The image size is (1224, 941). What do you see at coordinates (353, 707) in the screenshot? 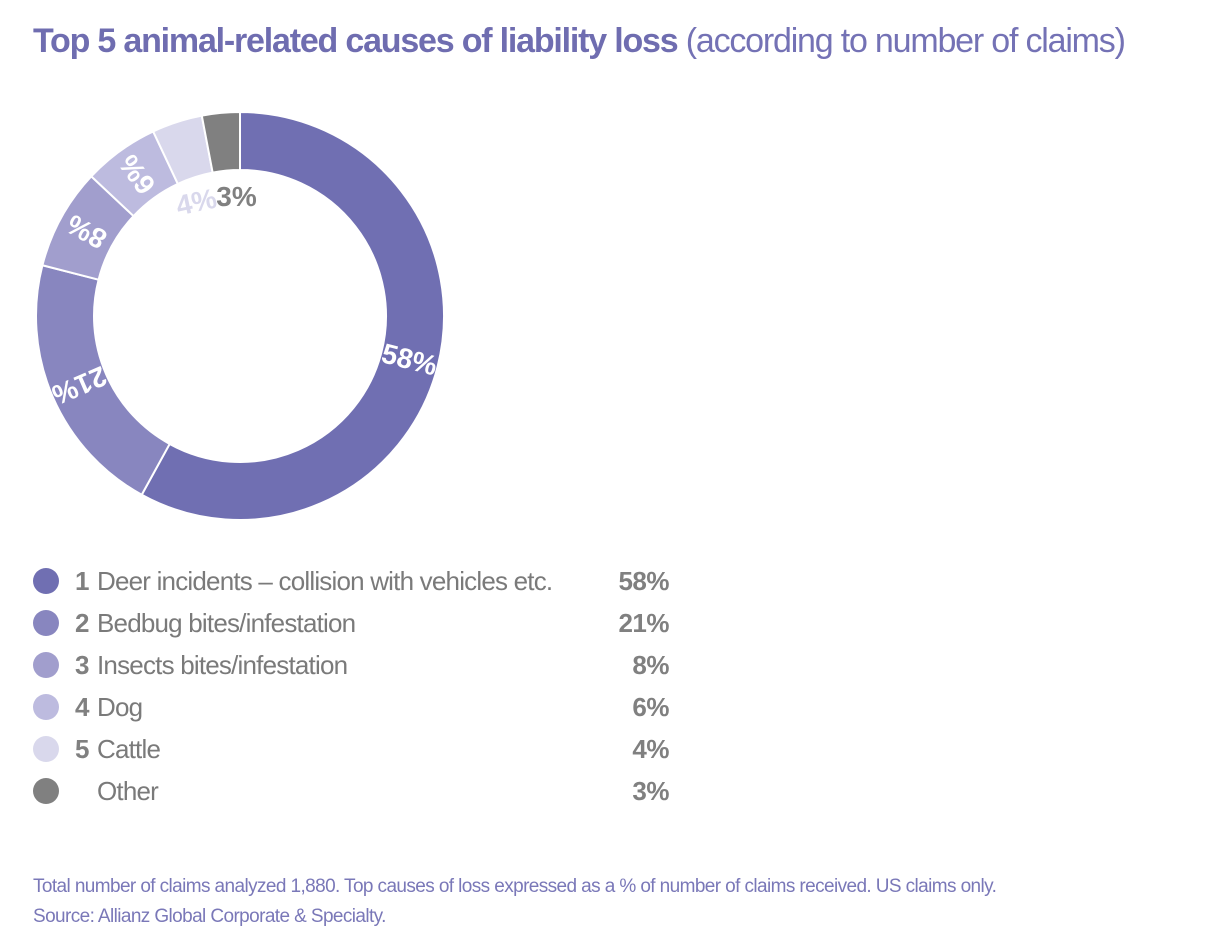
I see `legend-item: 4 Dog 6%` at bounding box center [353, 707].